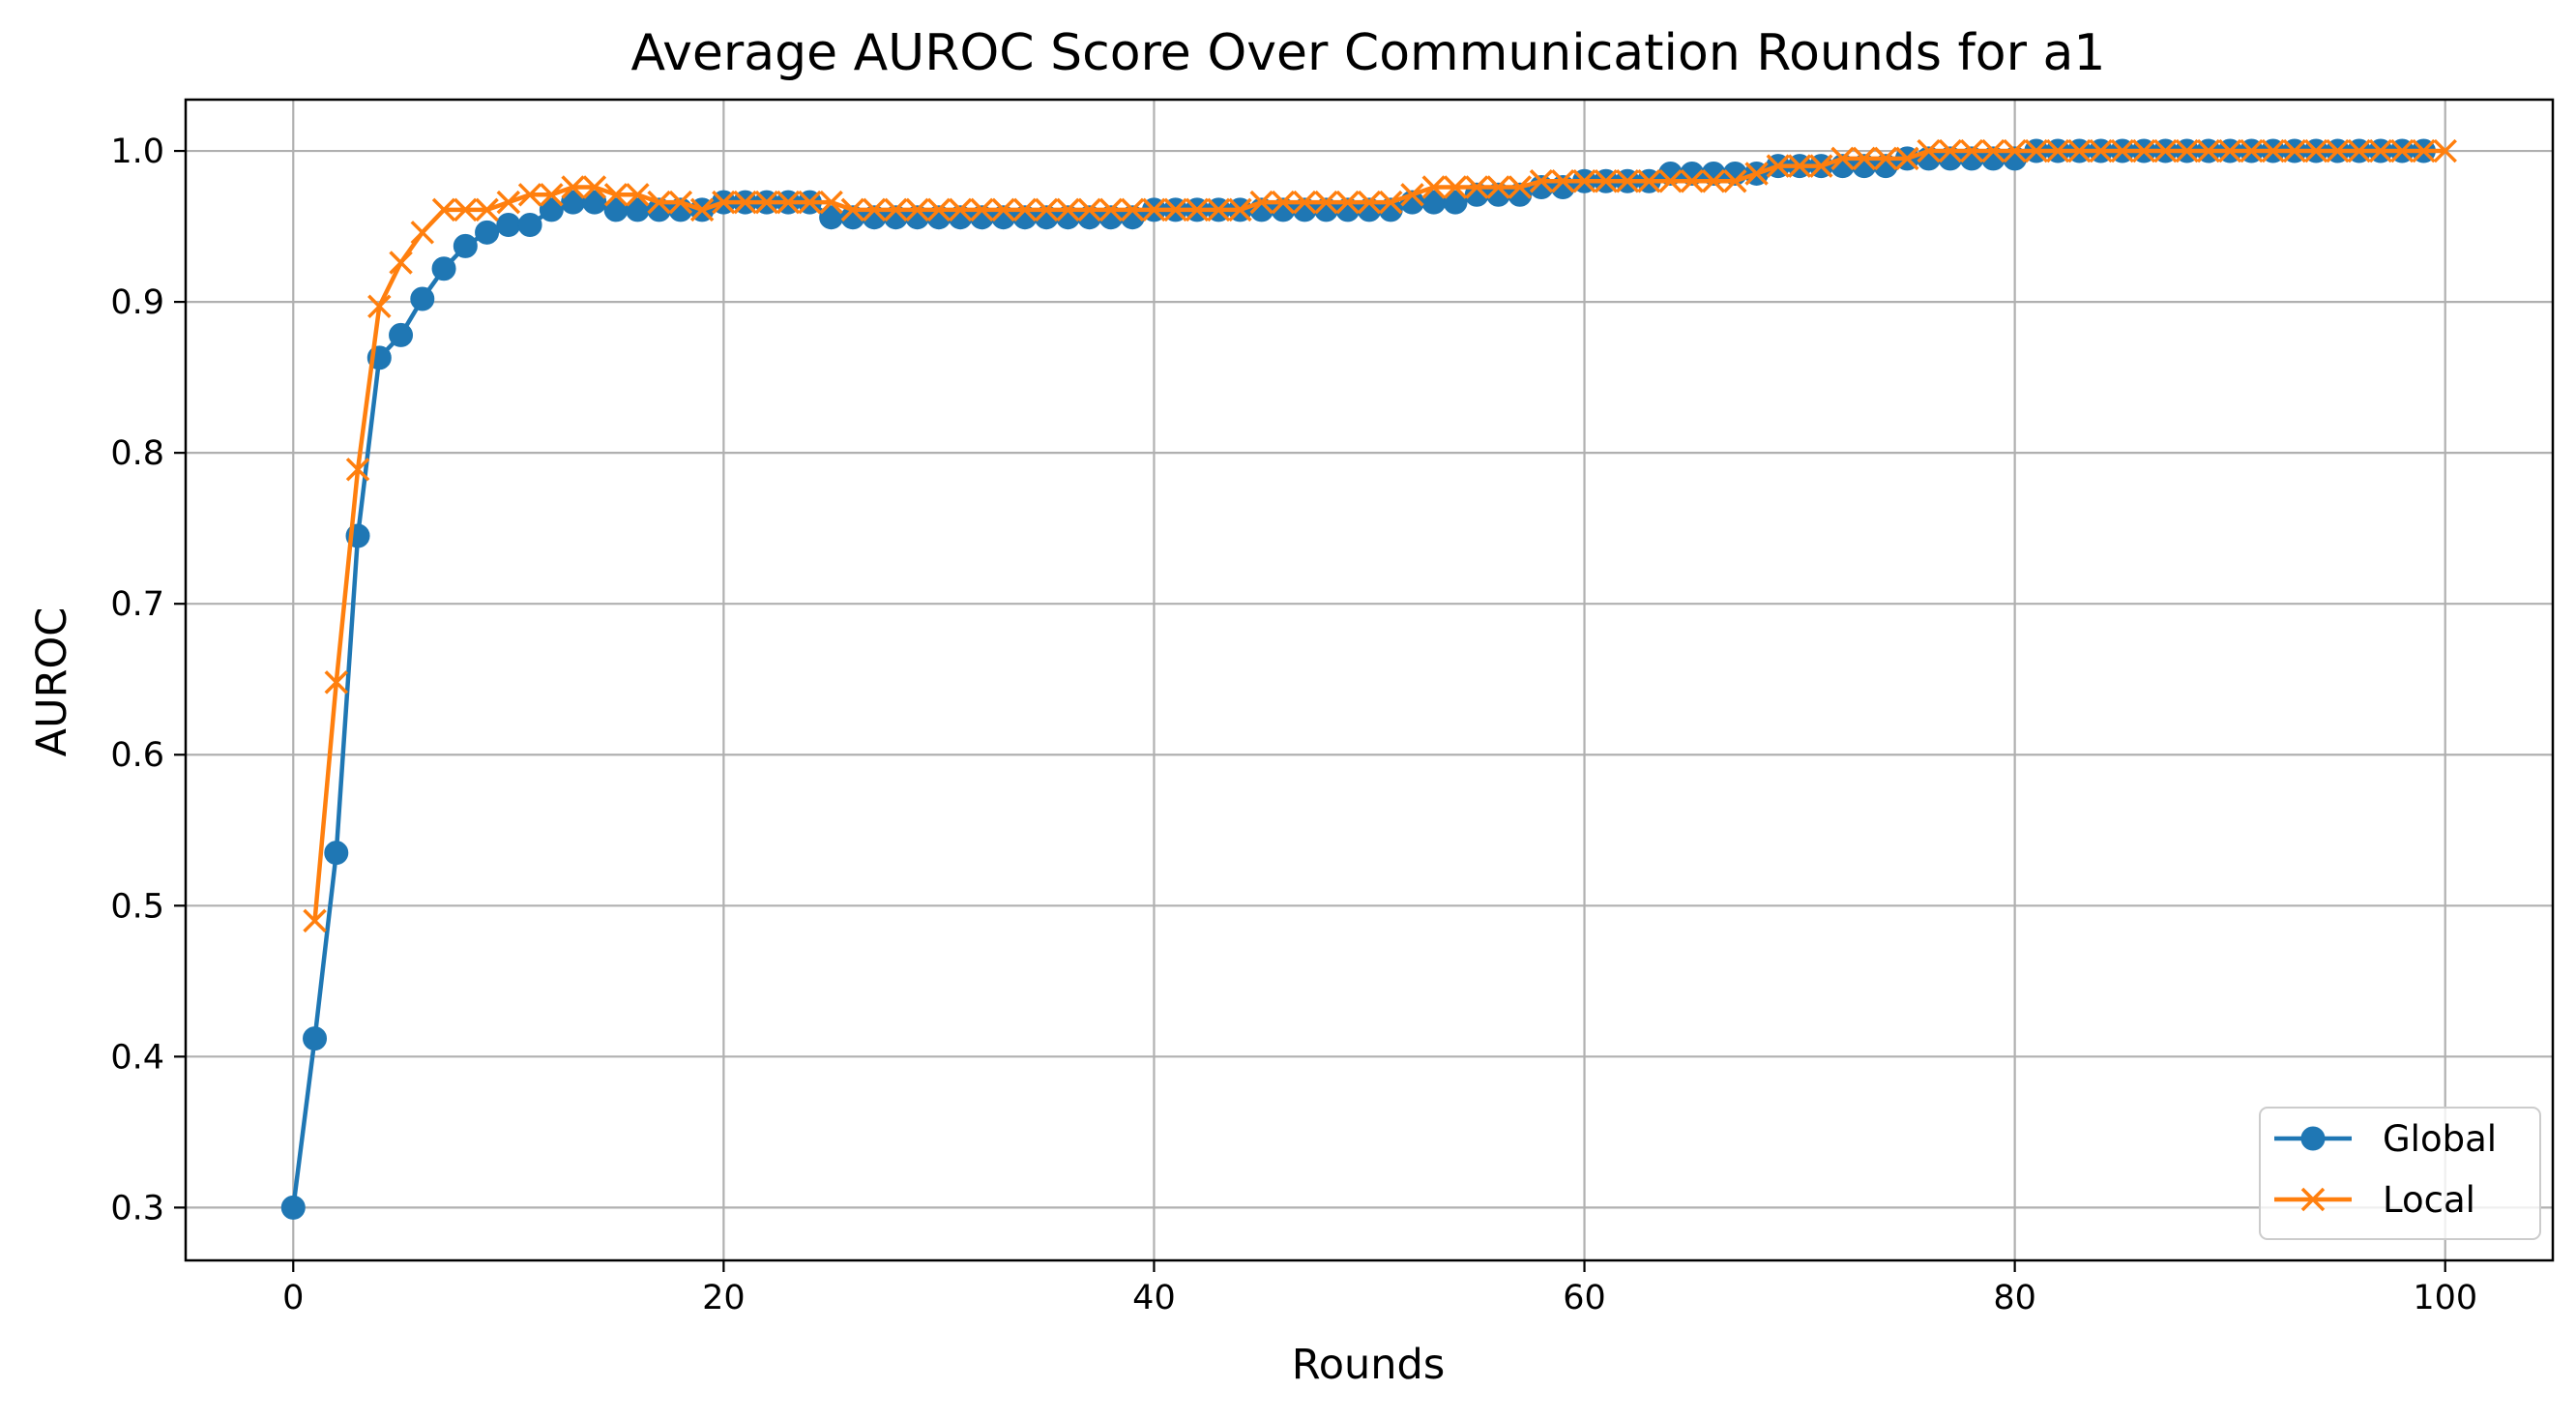 This screenshot has height=1420, width=2576. Describe the element at coordinates (2445, 1298) in the screenshot. I see `x-tick-label: 100` at that location.